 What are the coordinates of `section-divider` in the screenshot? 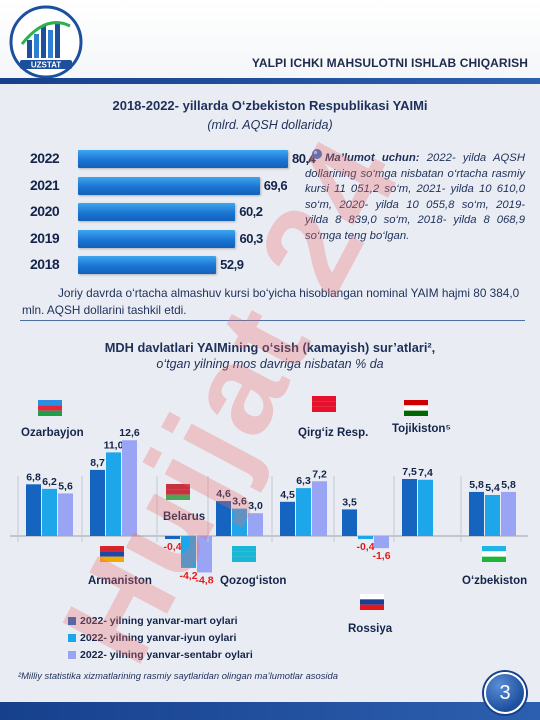 It's located at (272, 320).